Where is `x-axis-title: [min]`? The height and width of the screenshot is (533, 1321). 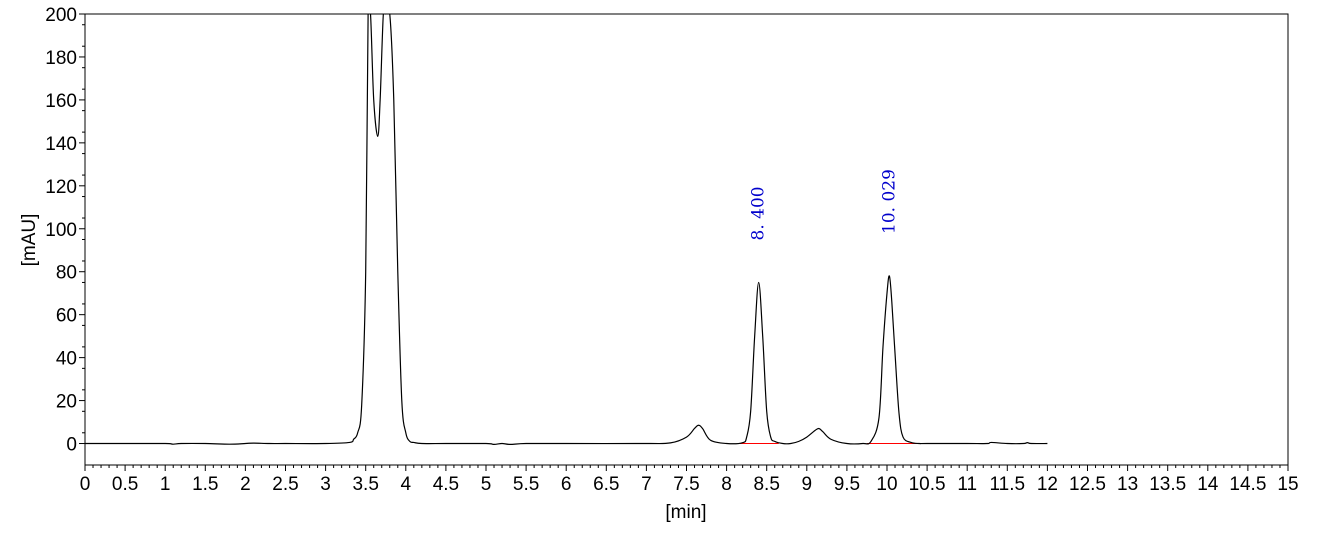
x-axis-title: [min] is located at coordinates (685, 512).